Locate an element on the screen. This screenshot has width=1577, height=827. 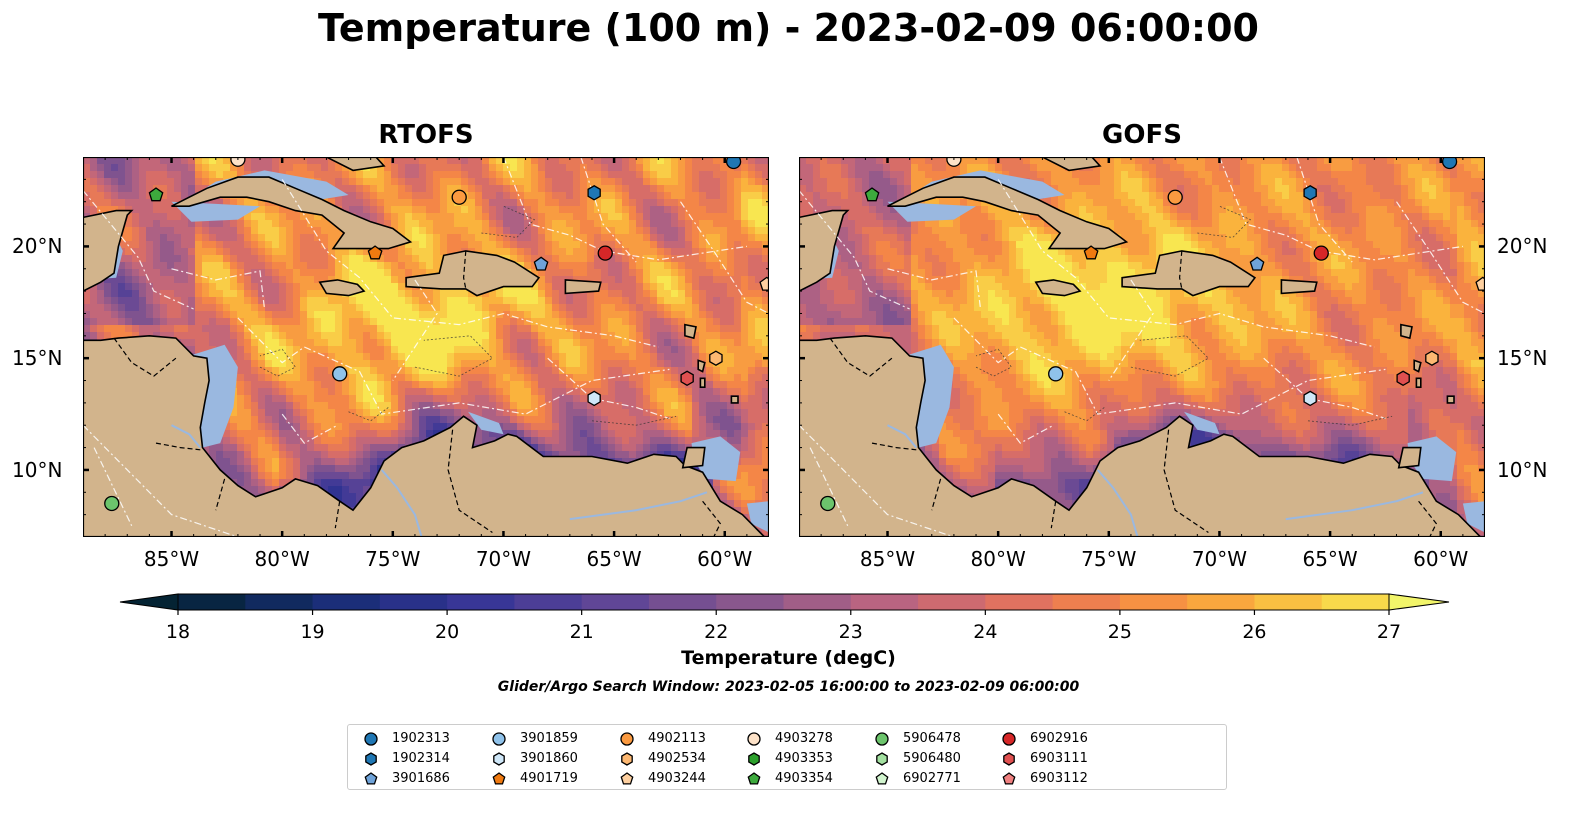
colorbar-tick-label: 23 is located at coordinates (851, 632).